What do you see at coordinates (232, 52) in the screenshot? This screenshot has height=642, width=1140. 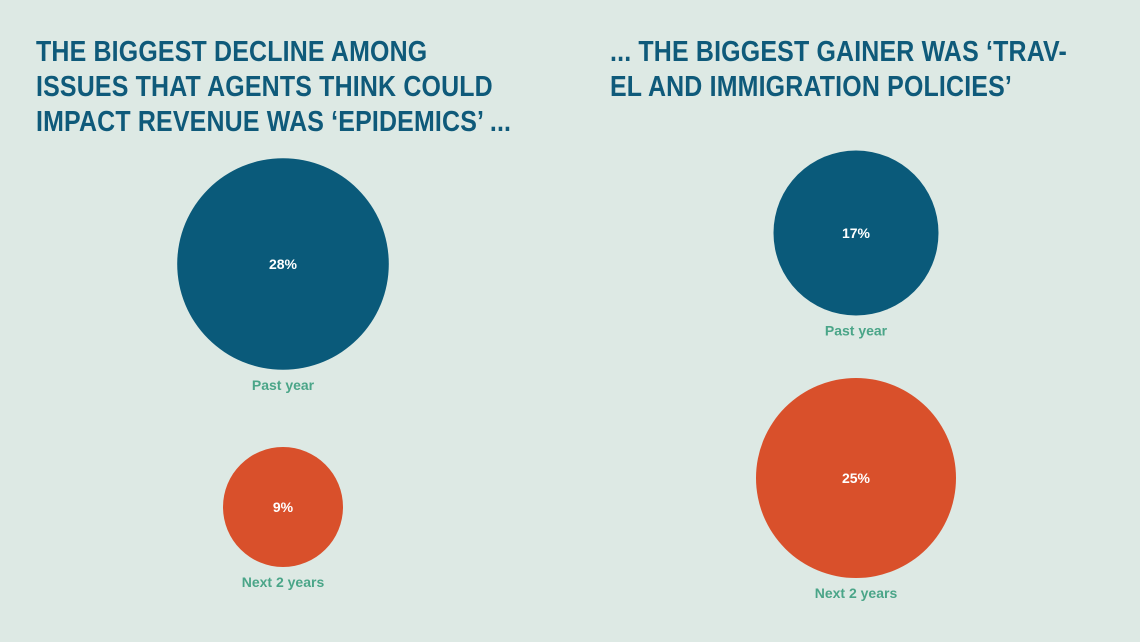 I see `left-headline-line-1: THE BIGGEST DECLINE AMONG` at bounding box center [232, 52].